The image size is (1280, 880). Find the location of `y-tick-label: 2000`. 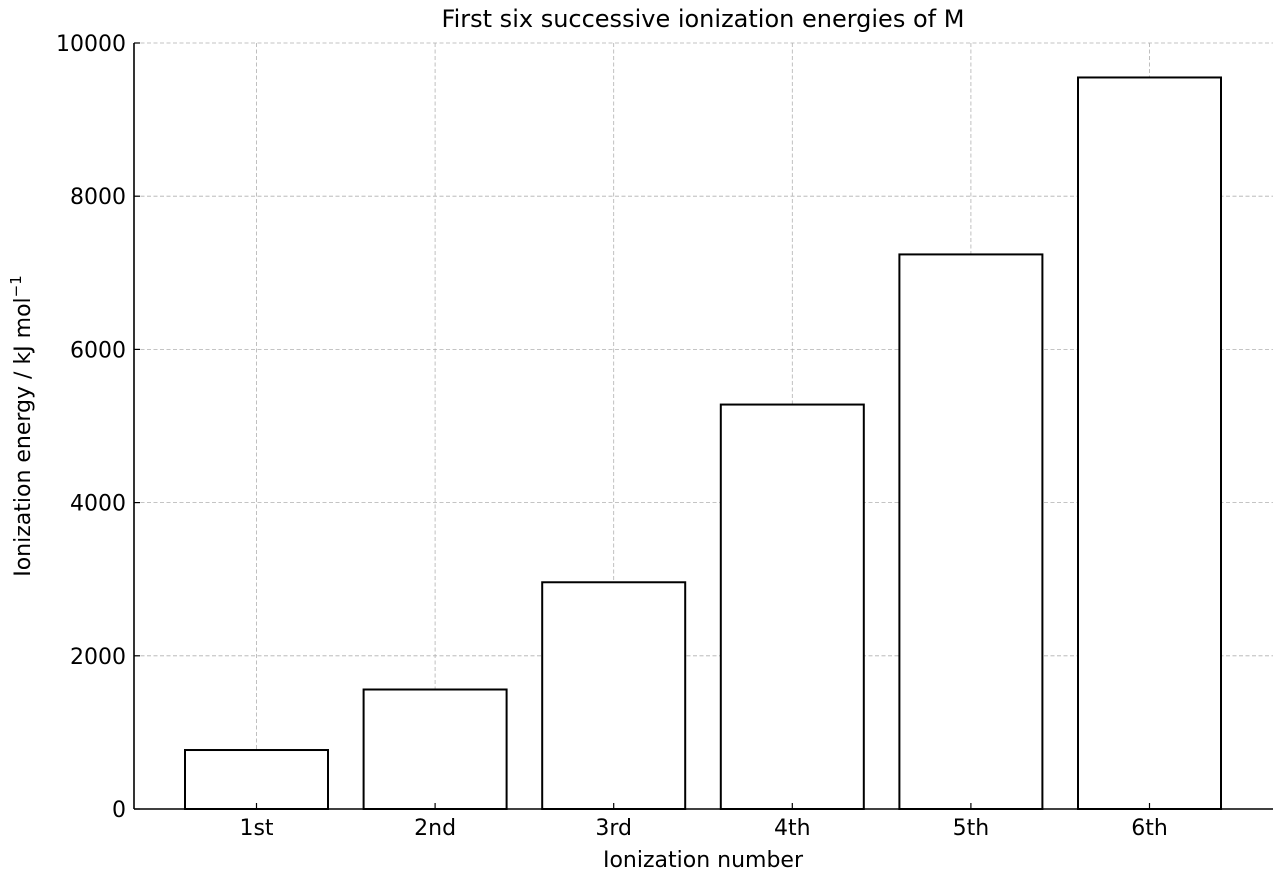

y-tick-label: 2000 is located at coordinates (98, 657).